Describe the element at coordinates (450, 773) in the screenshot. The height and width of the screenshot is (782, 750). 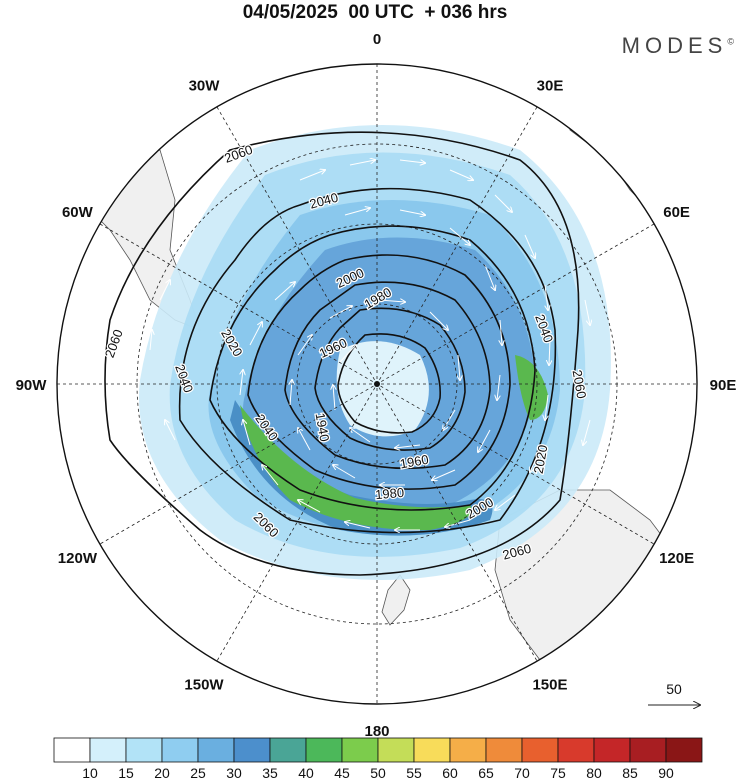
I see `colorbar-tick-label: 60` at that location.